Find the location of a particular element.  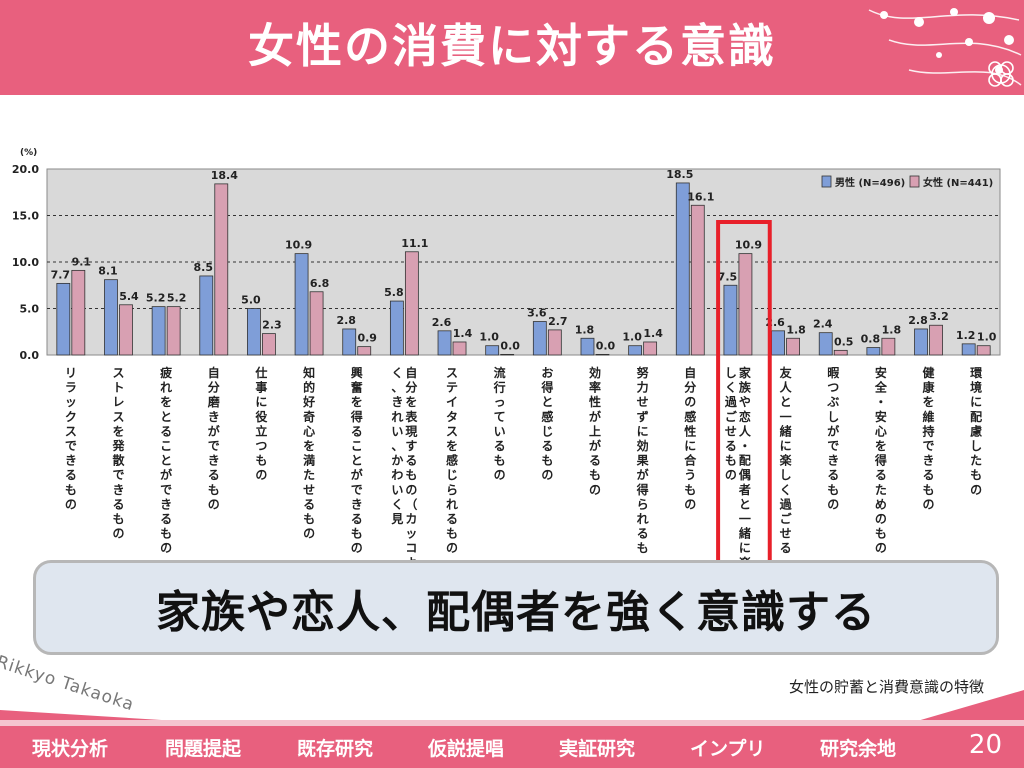

nav-kasetsu-teisho: 仮説提唱 is located at coordinates (466, 749).